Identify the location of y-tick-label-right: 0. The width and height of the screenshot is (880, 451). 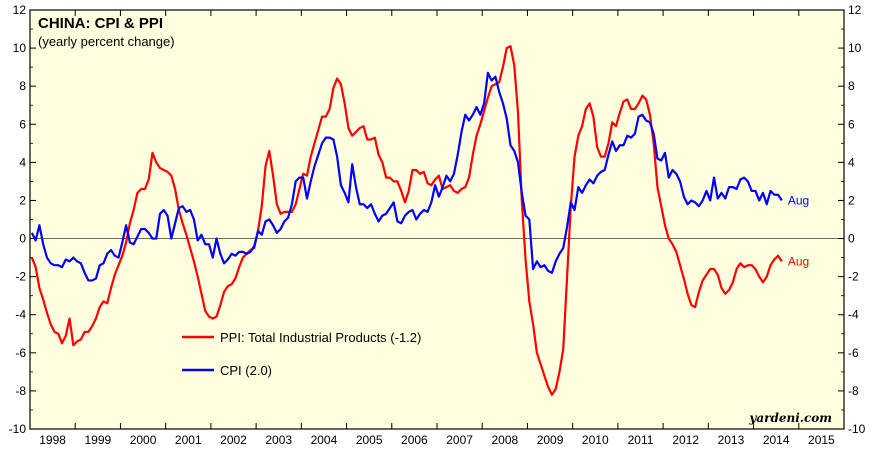
(851, 239).